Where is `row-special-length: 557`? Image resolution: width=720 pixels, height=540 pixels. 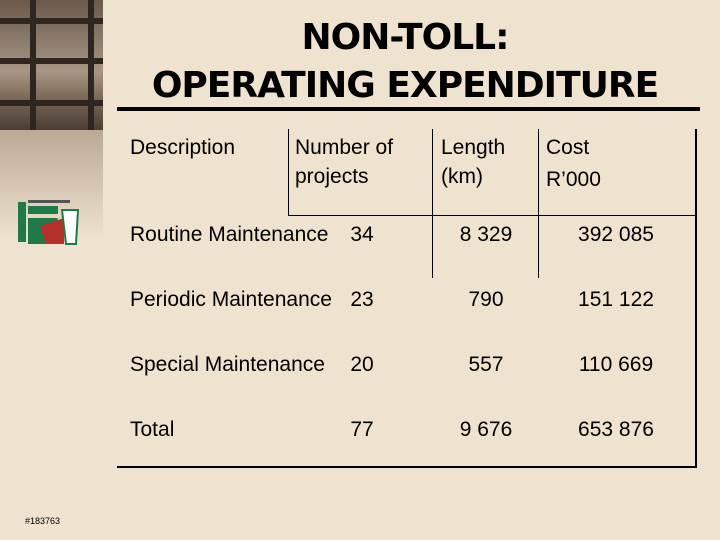 row-special-length: 557 is located at coordinates (486, 364).